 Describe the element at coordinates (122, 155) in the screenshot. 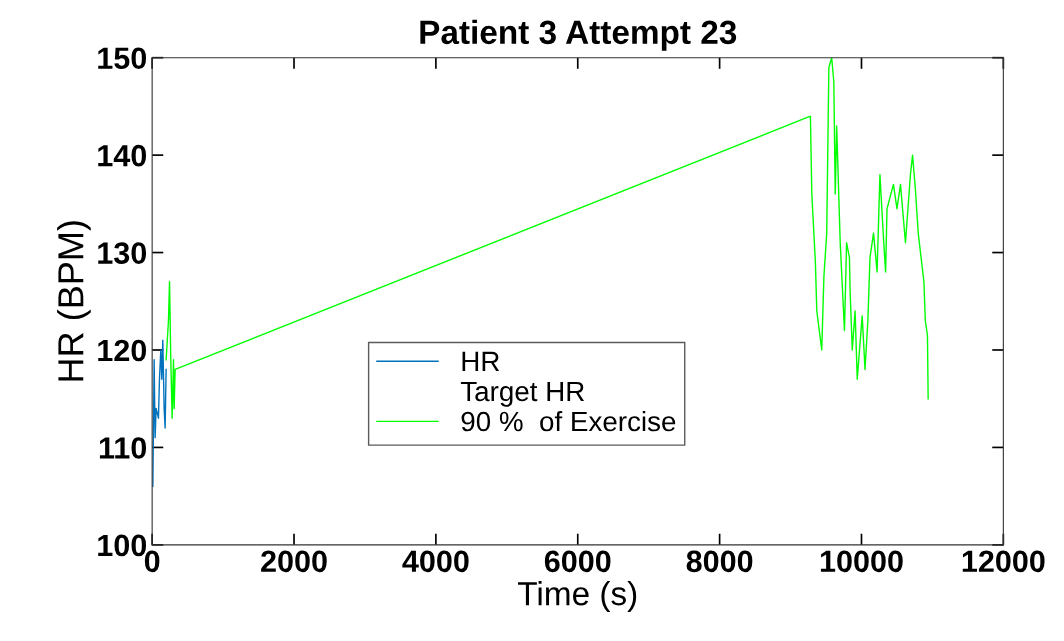

I see `y-tick-label: 140` at that location.